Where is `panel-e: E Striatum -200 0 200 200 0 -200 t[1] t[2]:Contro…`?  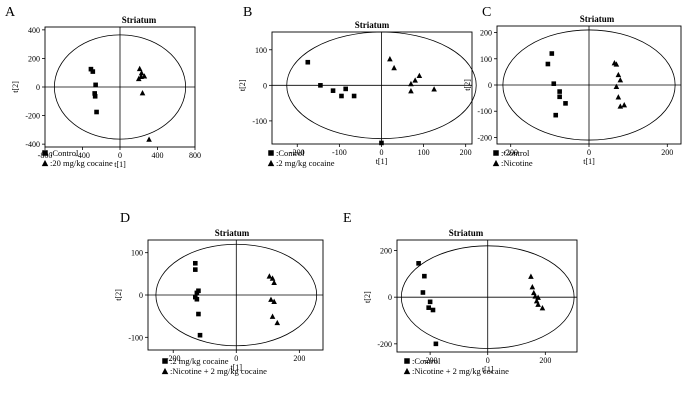
panel-e: E Striatum -200 0 200 200 0 -200 t[1] t[2]:Contro… is located at coordinates (460, 293).